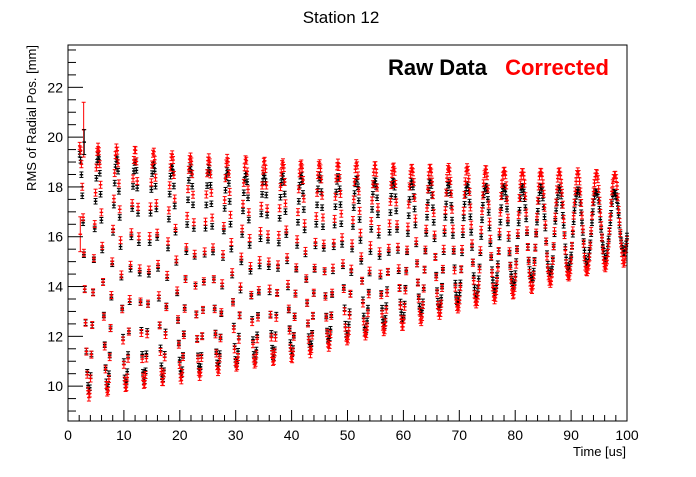  Describe the element at coordinates (404, 435) in the screenshot. I see `x-tick-label: 60` at that location.